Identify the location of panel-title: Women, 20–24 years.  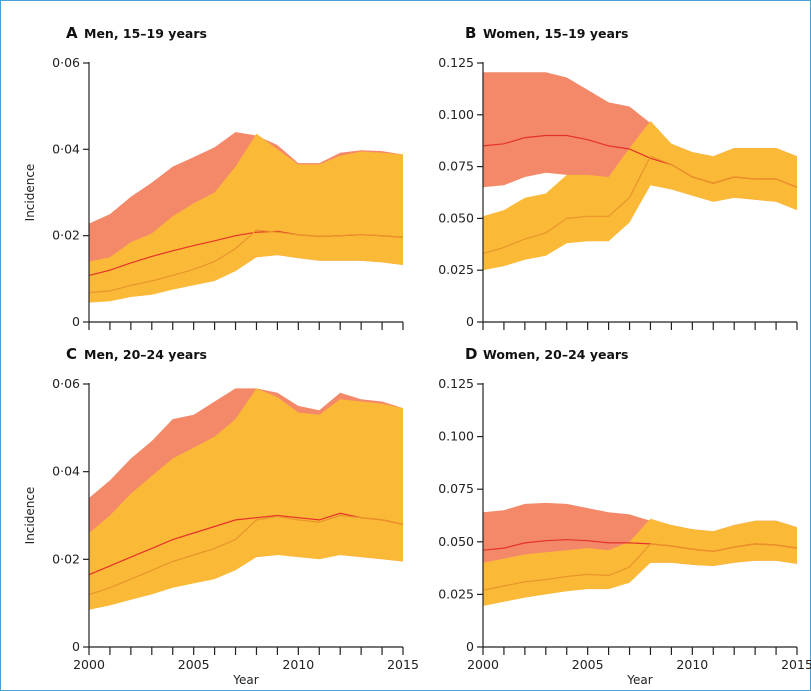
(556, 354).